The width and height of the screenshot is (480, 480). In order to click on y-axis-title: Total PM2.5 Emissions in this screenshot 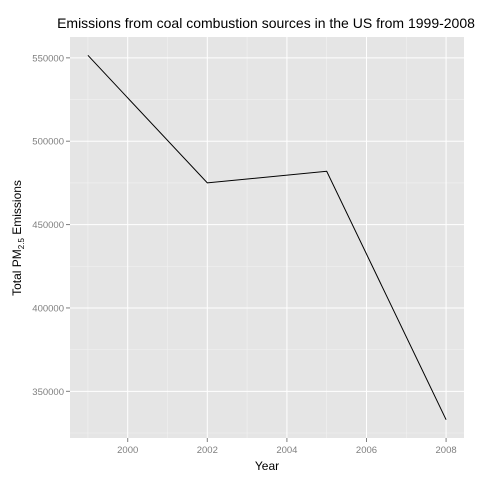, I will do `click(18, 238)`.